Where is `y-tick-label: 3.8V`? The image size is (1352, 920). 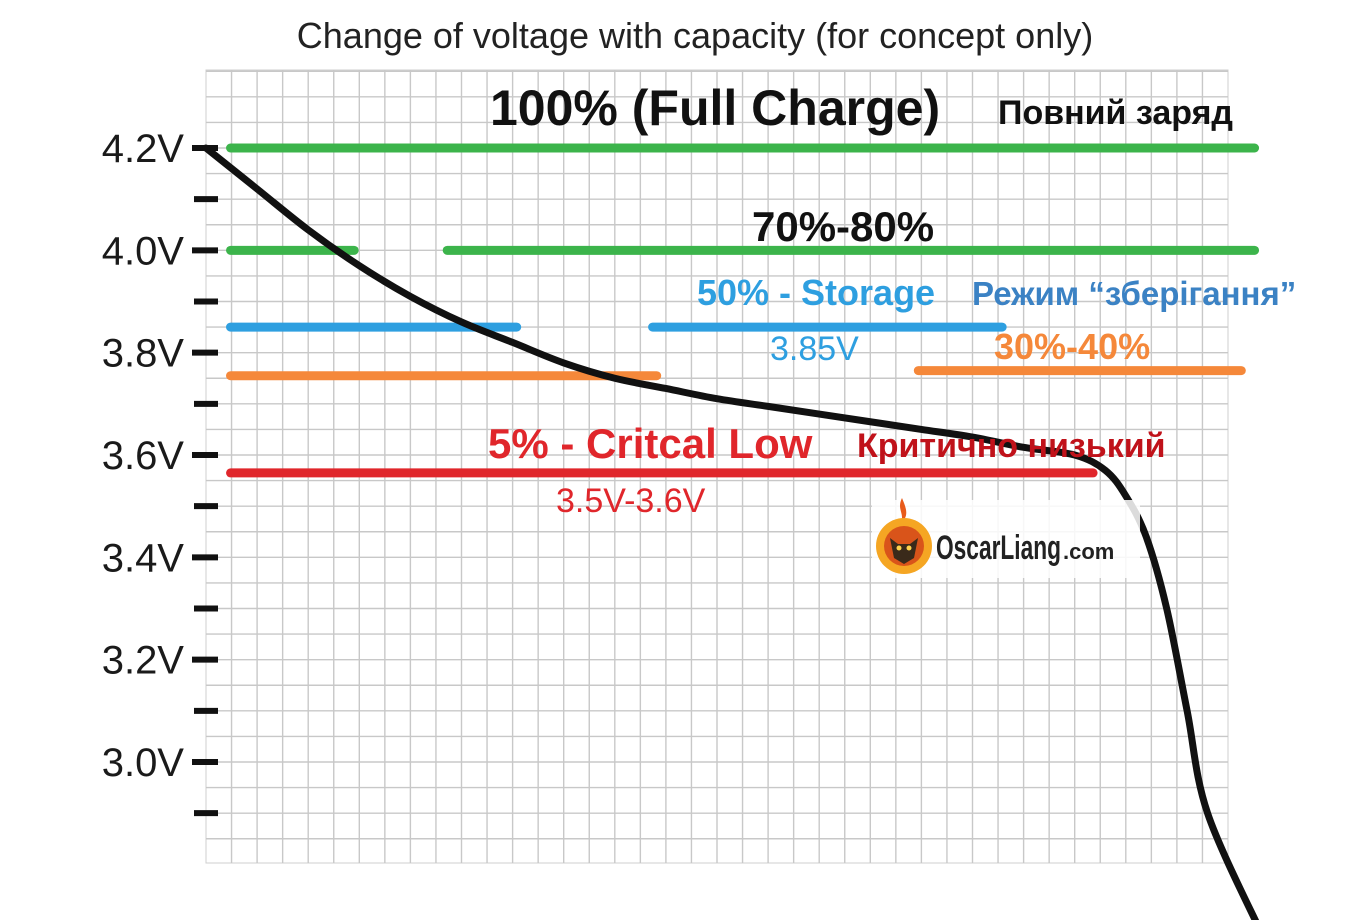
y-tick-label: 3.8V is located at coordinates (143, 354).